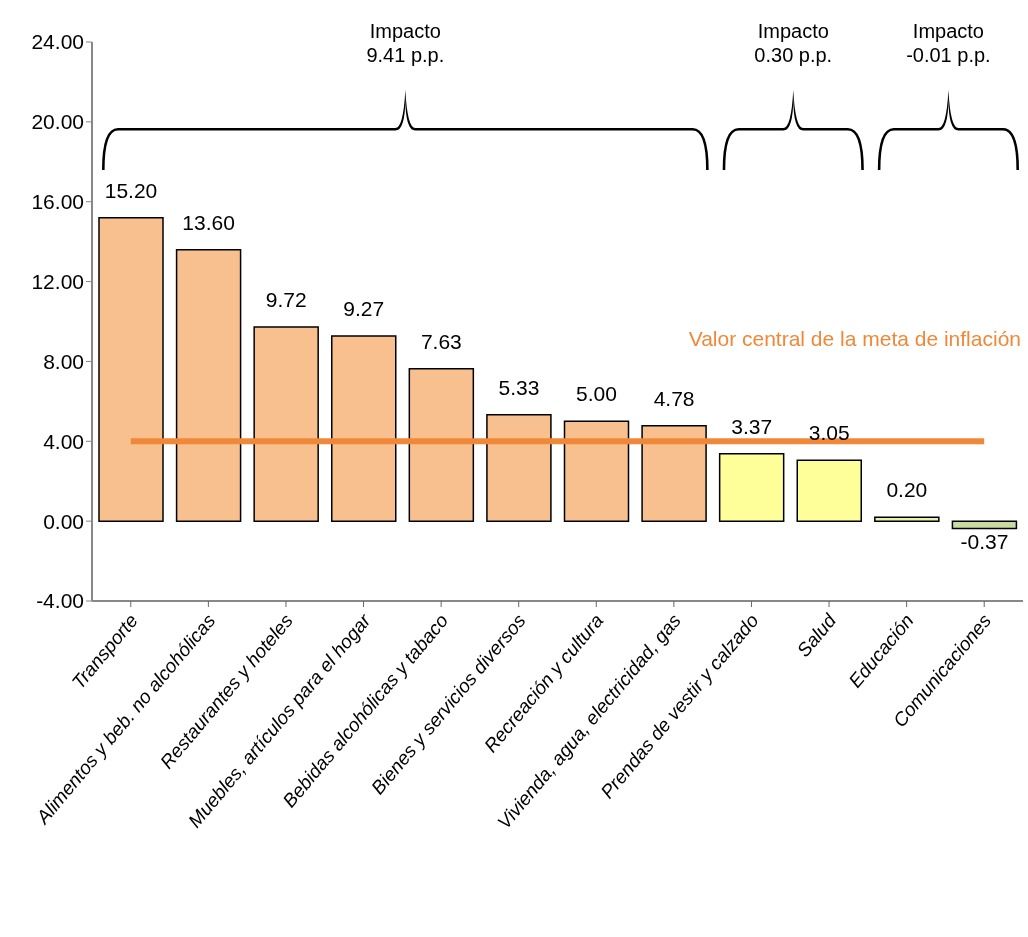 This screenshot has width=1028, height=937. I want to click on data-label: 5.33, so click(519, 387).